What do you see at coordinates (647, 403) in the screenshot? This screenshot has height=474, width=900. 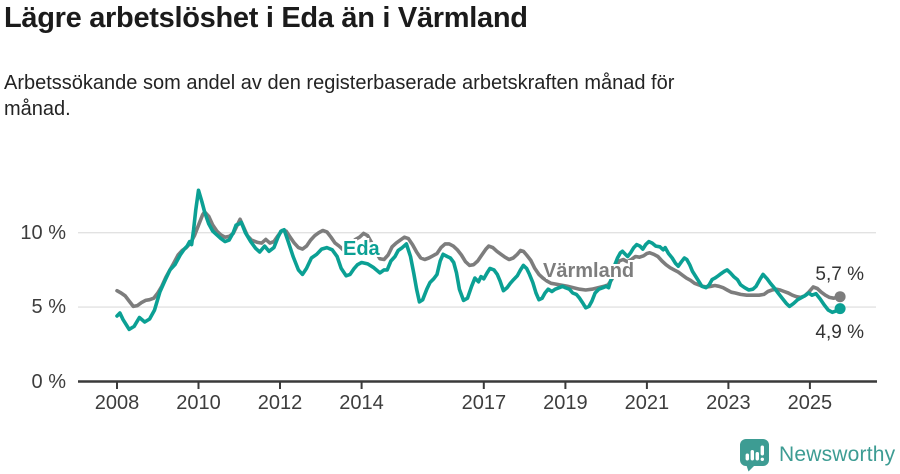 I see `x-tick-label: 2021` at bounding box center [647, 403].